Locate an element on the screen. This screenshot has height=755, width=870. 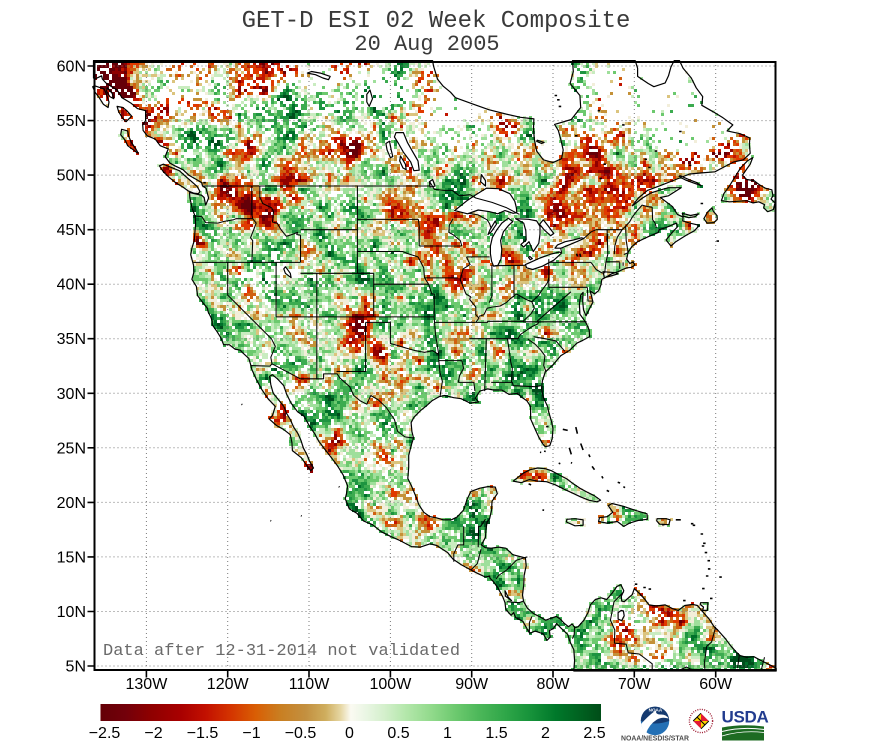
svg-text: −2.5 is located at coordinates (105, 733).